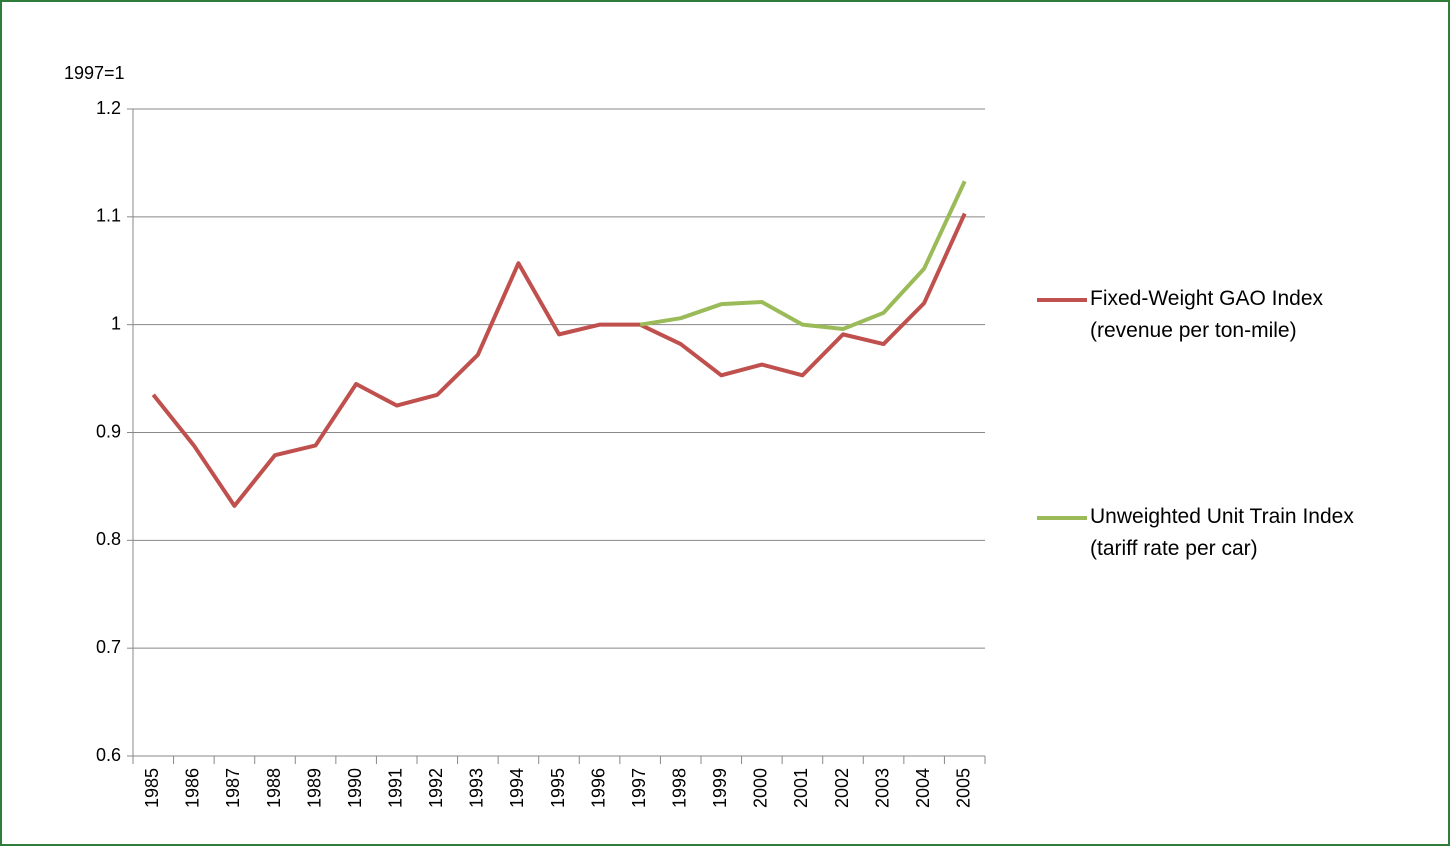 This screenshot has height=846, width=1450. Describe the element at coordinates (679, 788) in the screenshot. I see `x-tick-label: 1998` at that location.